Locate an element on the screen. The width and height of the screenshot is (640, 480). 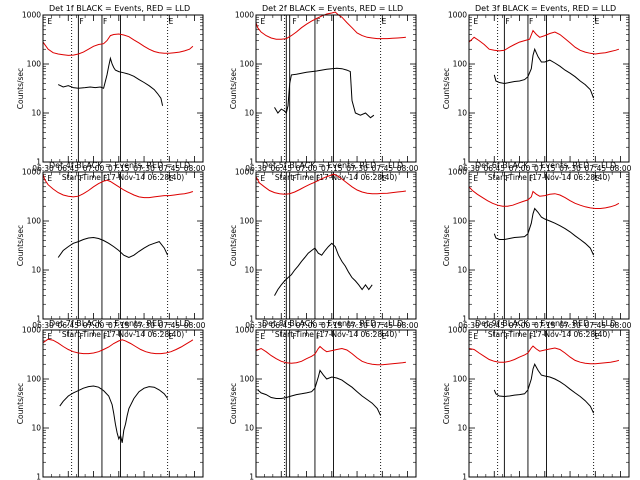
chart-title: Det 7f BLACK = Events, RED = LLD is located at coordinates (119, 323).